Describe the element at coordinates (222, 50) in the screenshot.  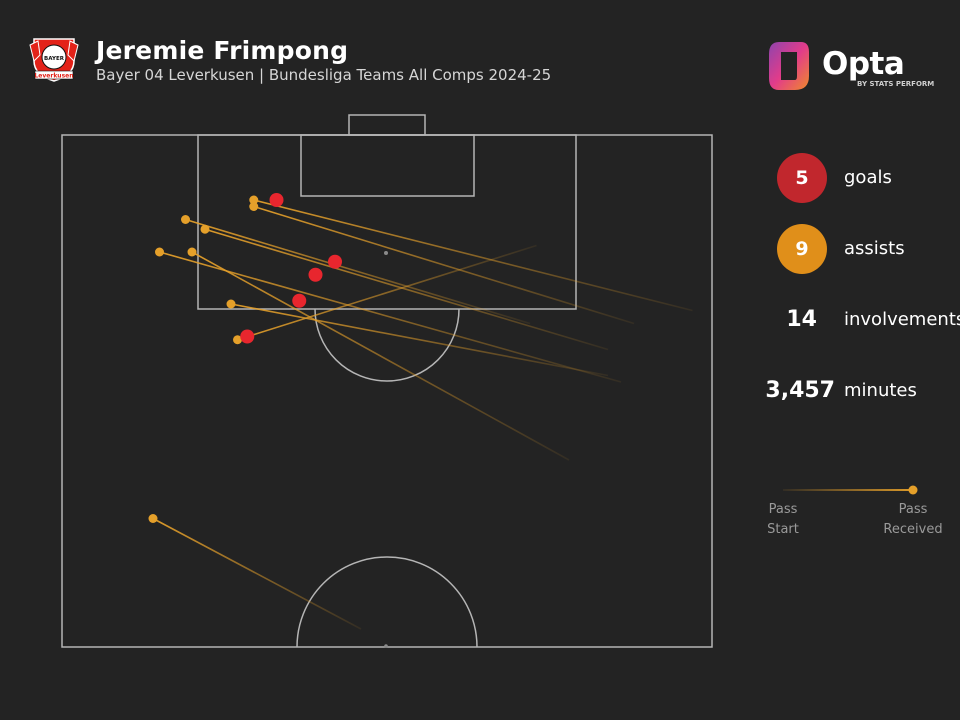
I see `page-title: Jeremie Frimpong` at that location.